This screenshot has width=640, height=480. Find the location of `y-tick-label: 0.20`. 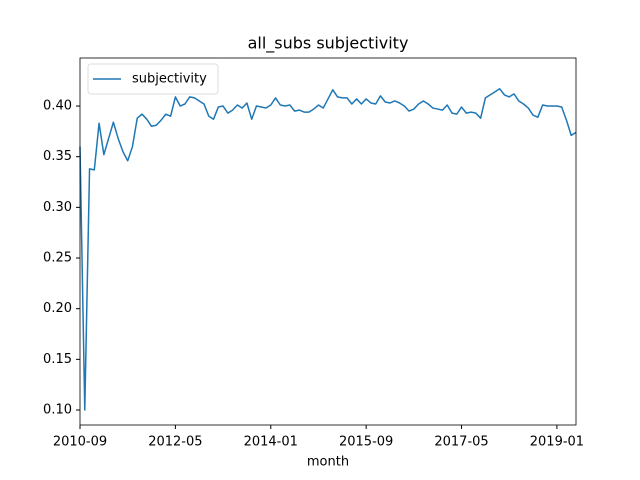

y-tick-label: 0.20 is located at coordinates (57, 308).